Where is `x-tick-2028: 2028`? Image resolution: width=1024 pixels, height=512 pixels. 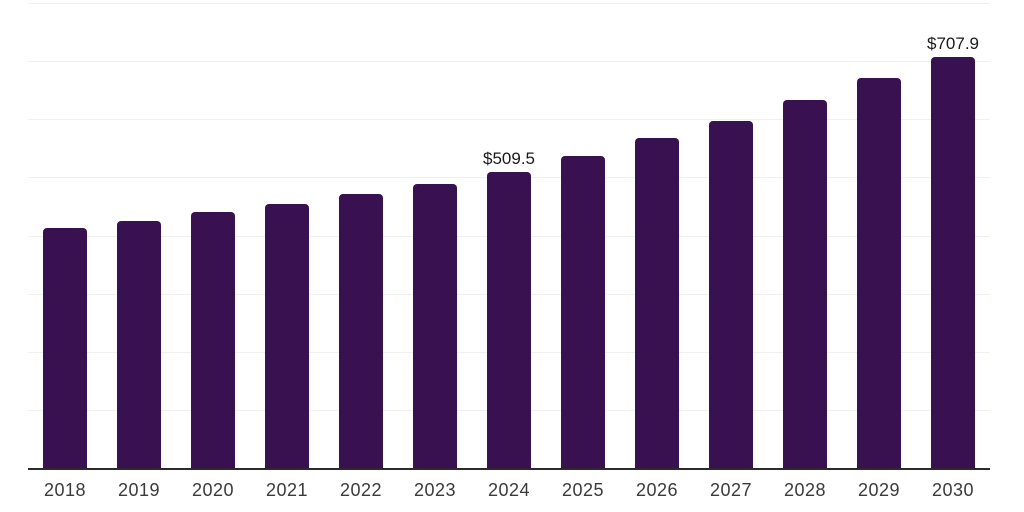 x-tick-2028: 2028 is located at coordinates (805, 490).